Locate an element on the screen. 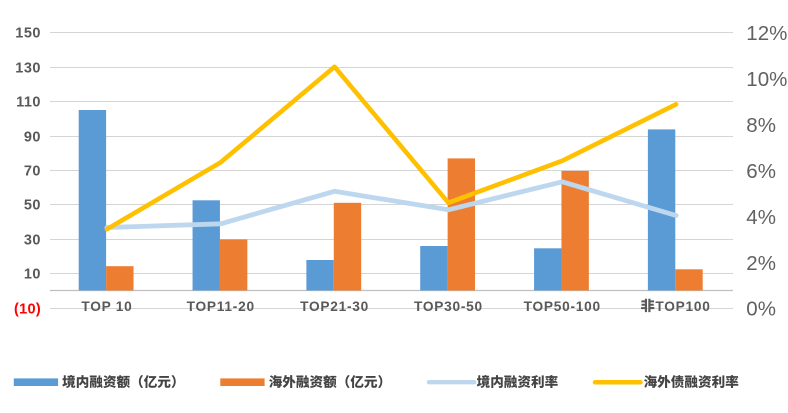 Image resolution: width=788 pixels, height=413 pixels. svg-text: TOP 10 is located at coordinates (106, 306).